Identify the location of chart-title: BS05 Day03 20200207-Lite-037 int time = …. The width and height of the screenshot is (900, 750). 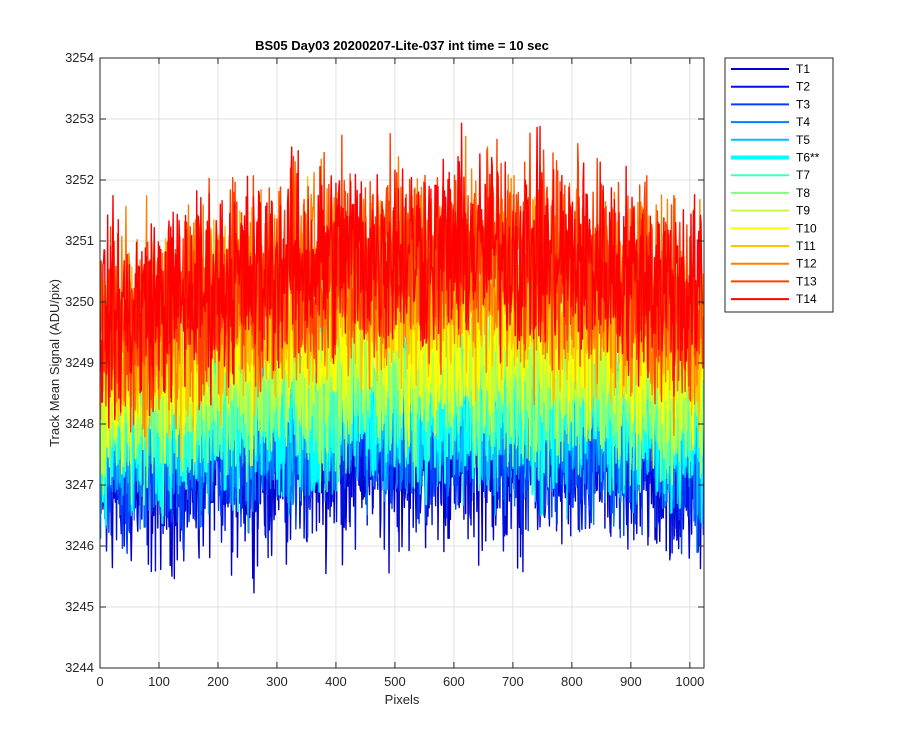
(402, 45).